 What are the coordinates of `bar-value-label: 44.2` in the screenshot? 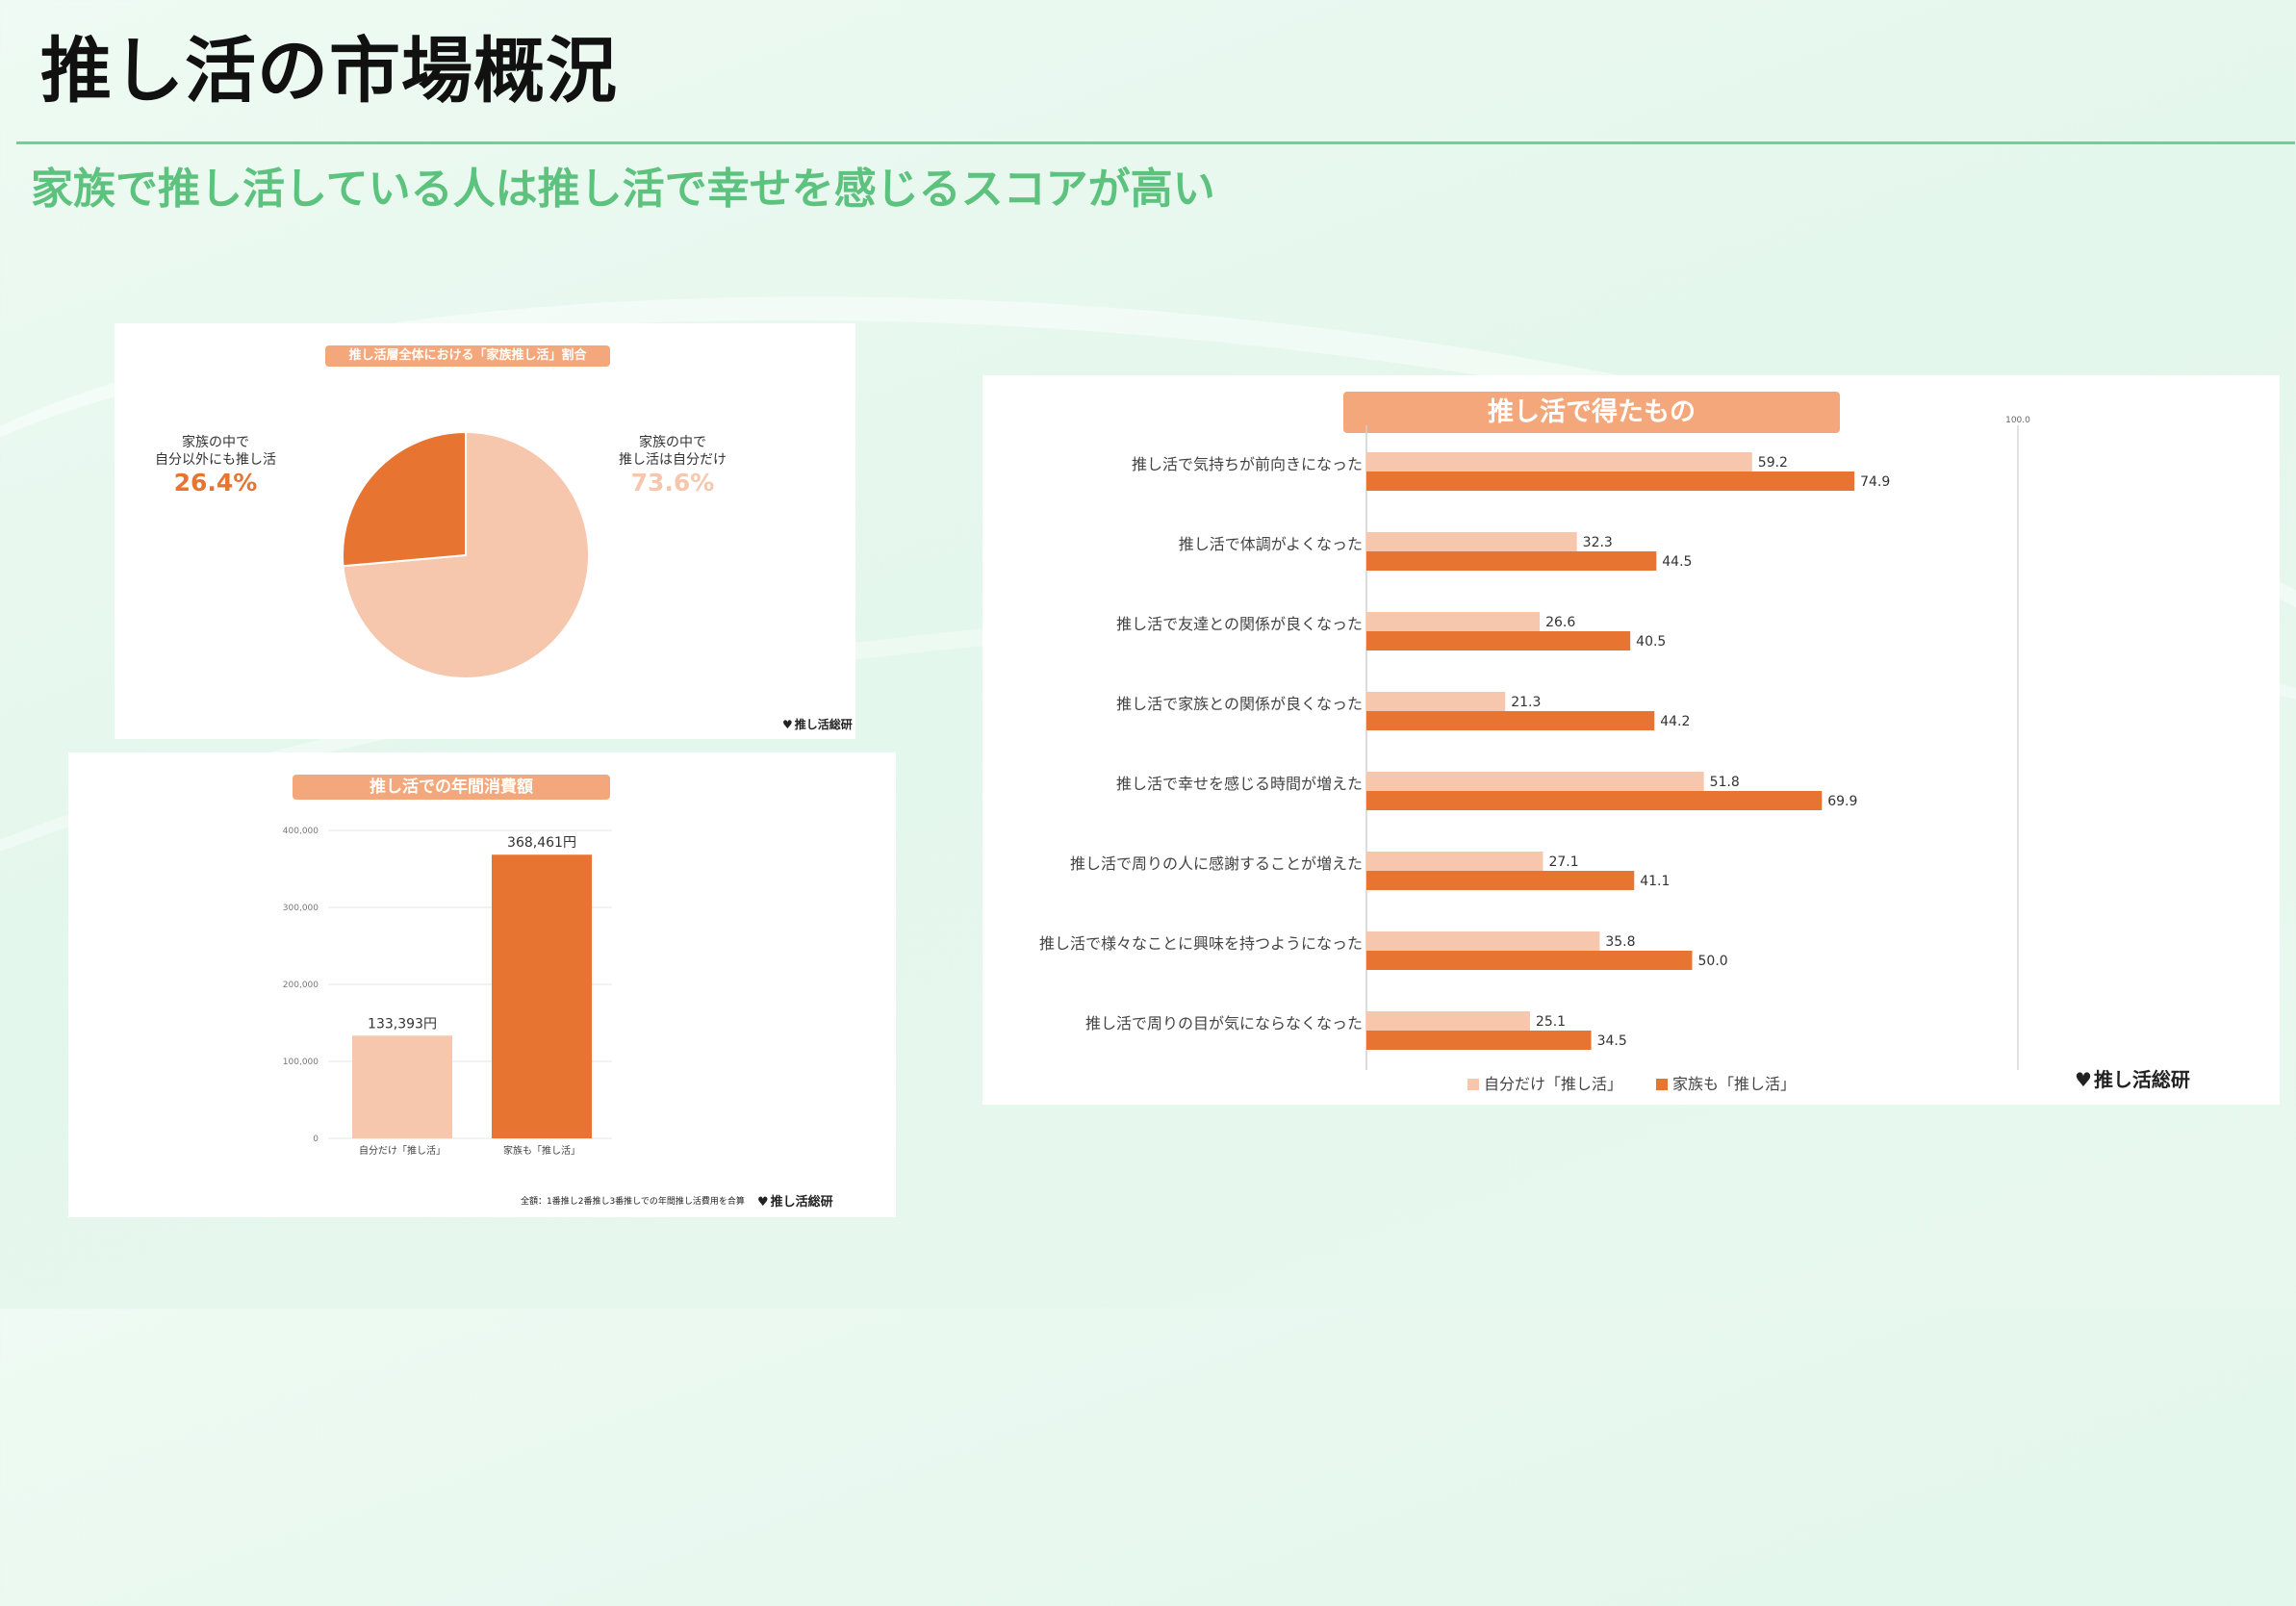 It's located at (1675, 721).